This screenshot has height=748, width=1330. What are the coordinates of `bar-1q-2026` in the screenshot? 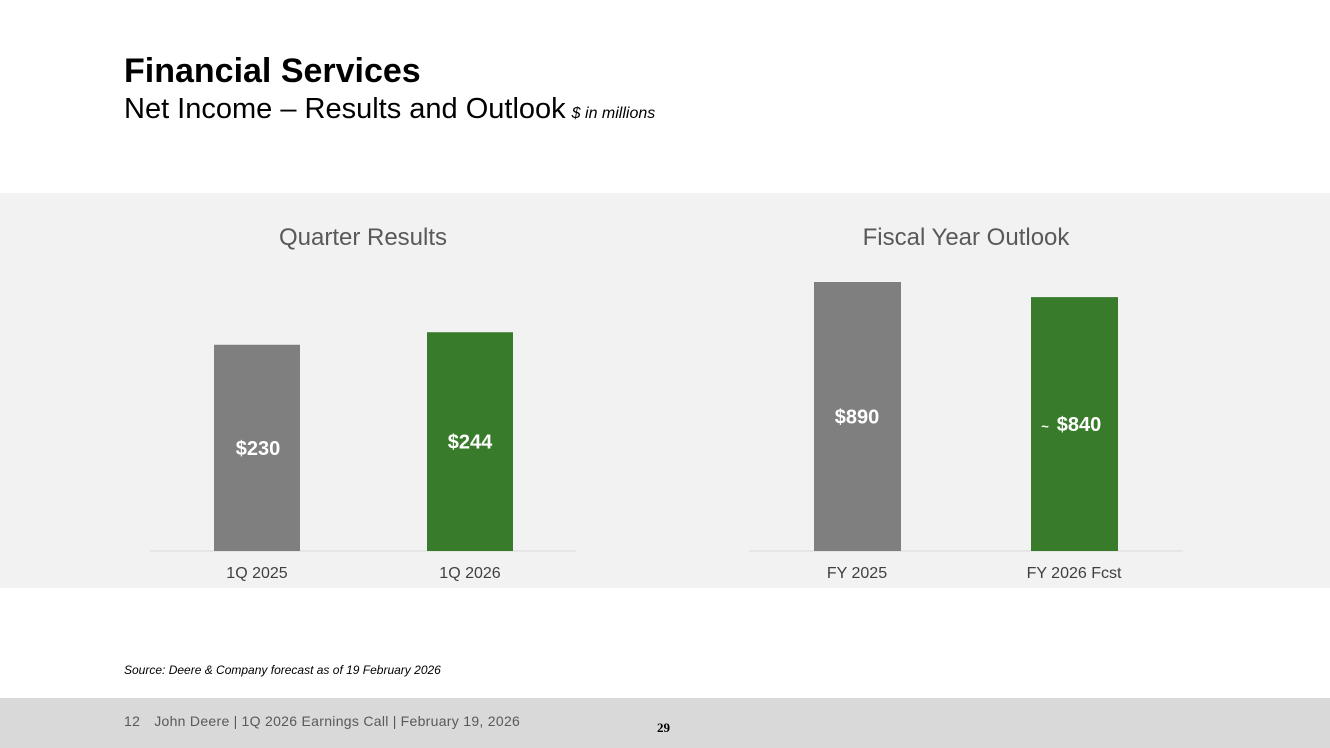 It's located at (470, 441).